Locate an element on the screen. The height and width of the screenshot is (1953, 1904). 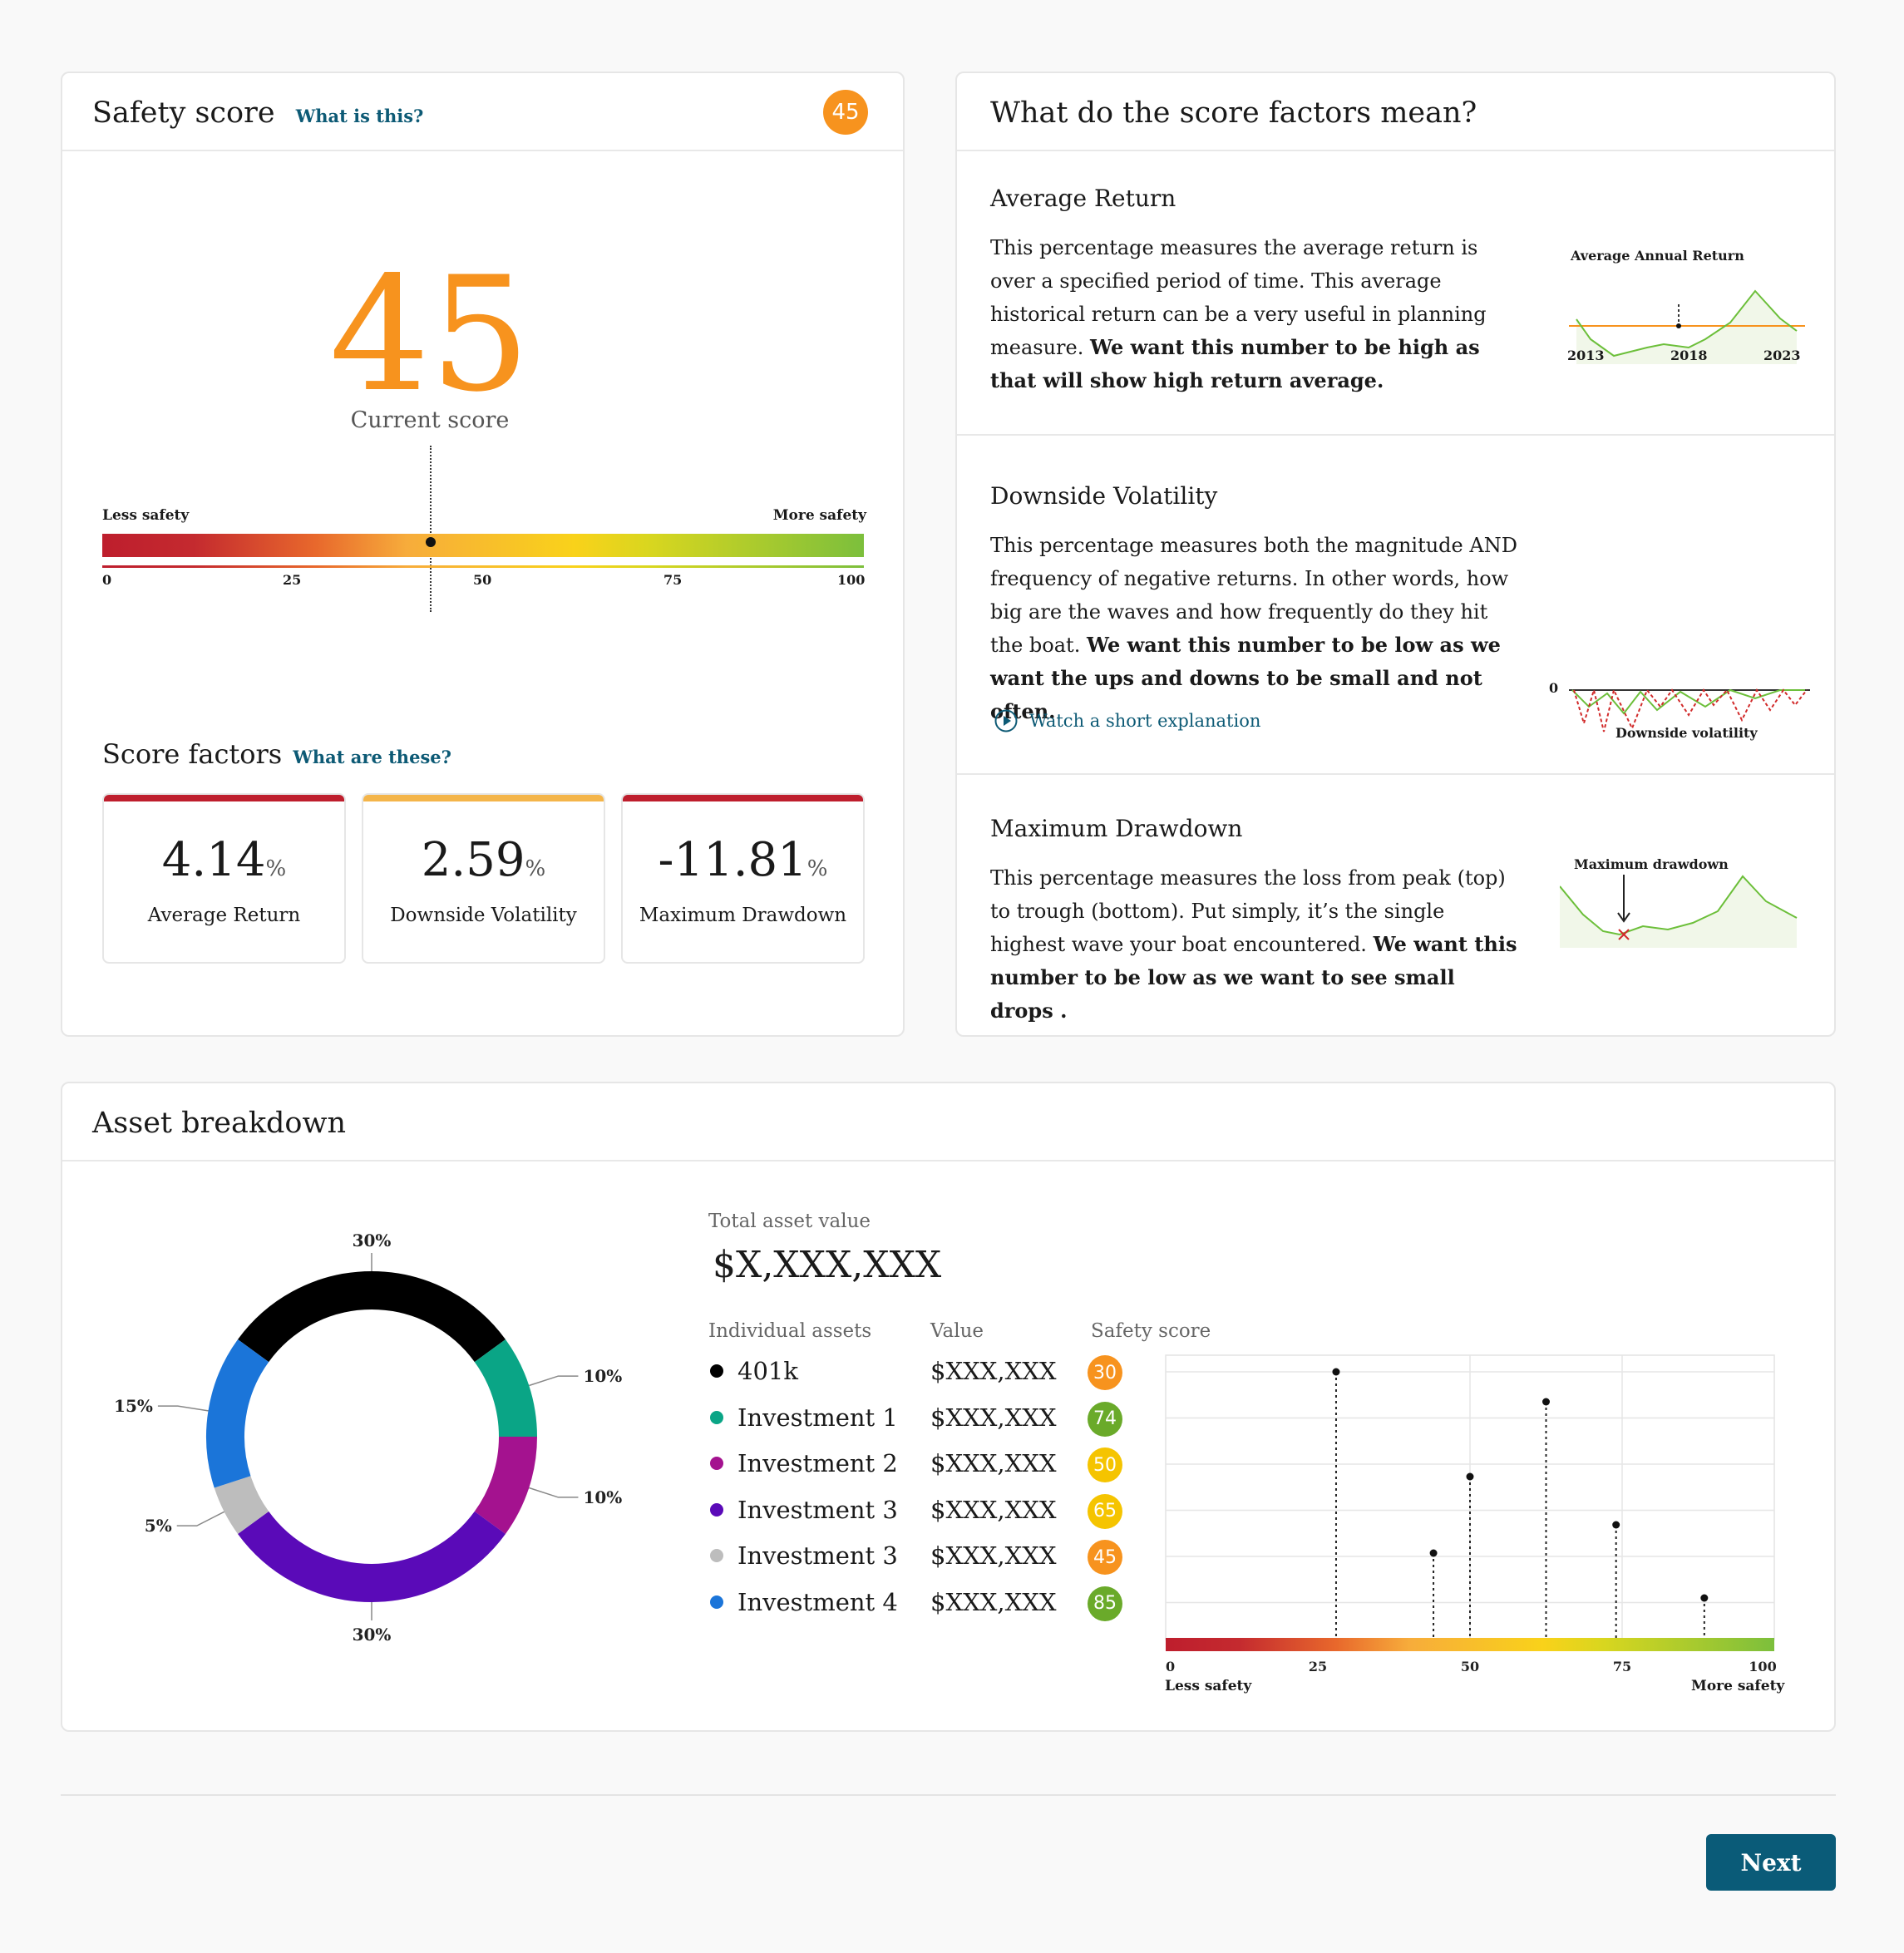
next-button: Next is located at coordinates (1771, 1863).